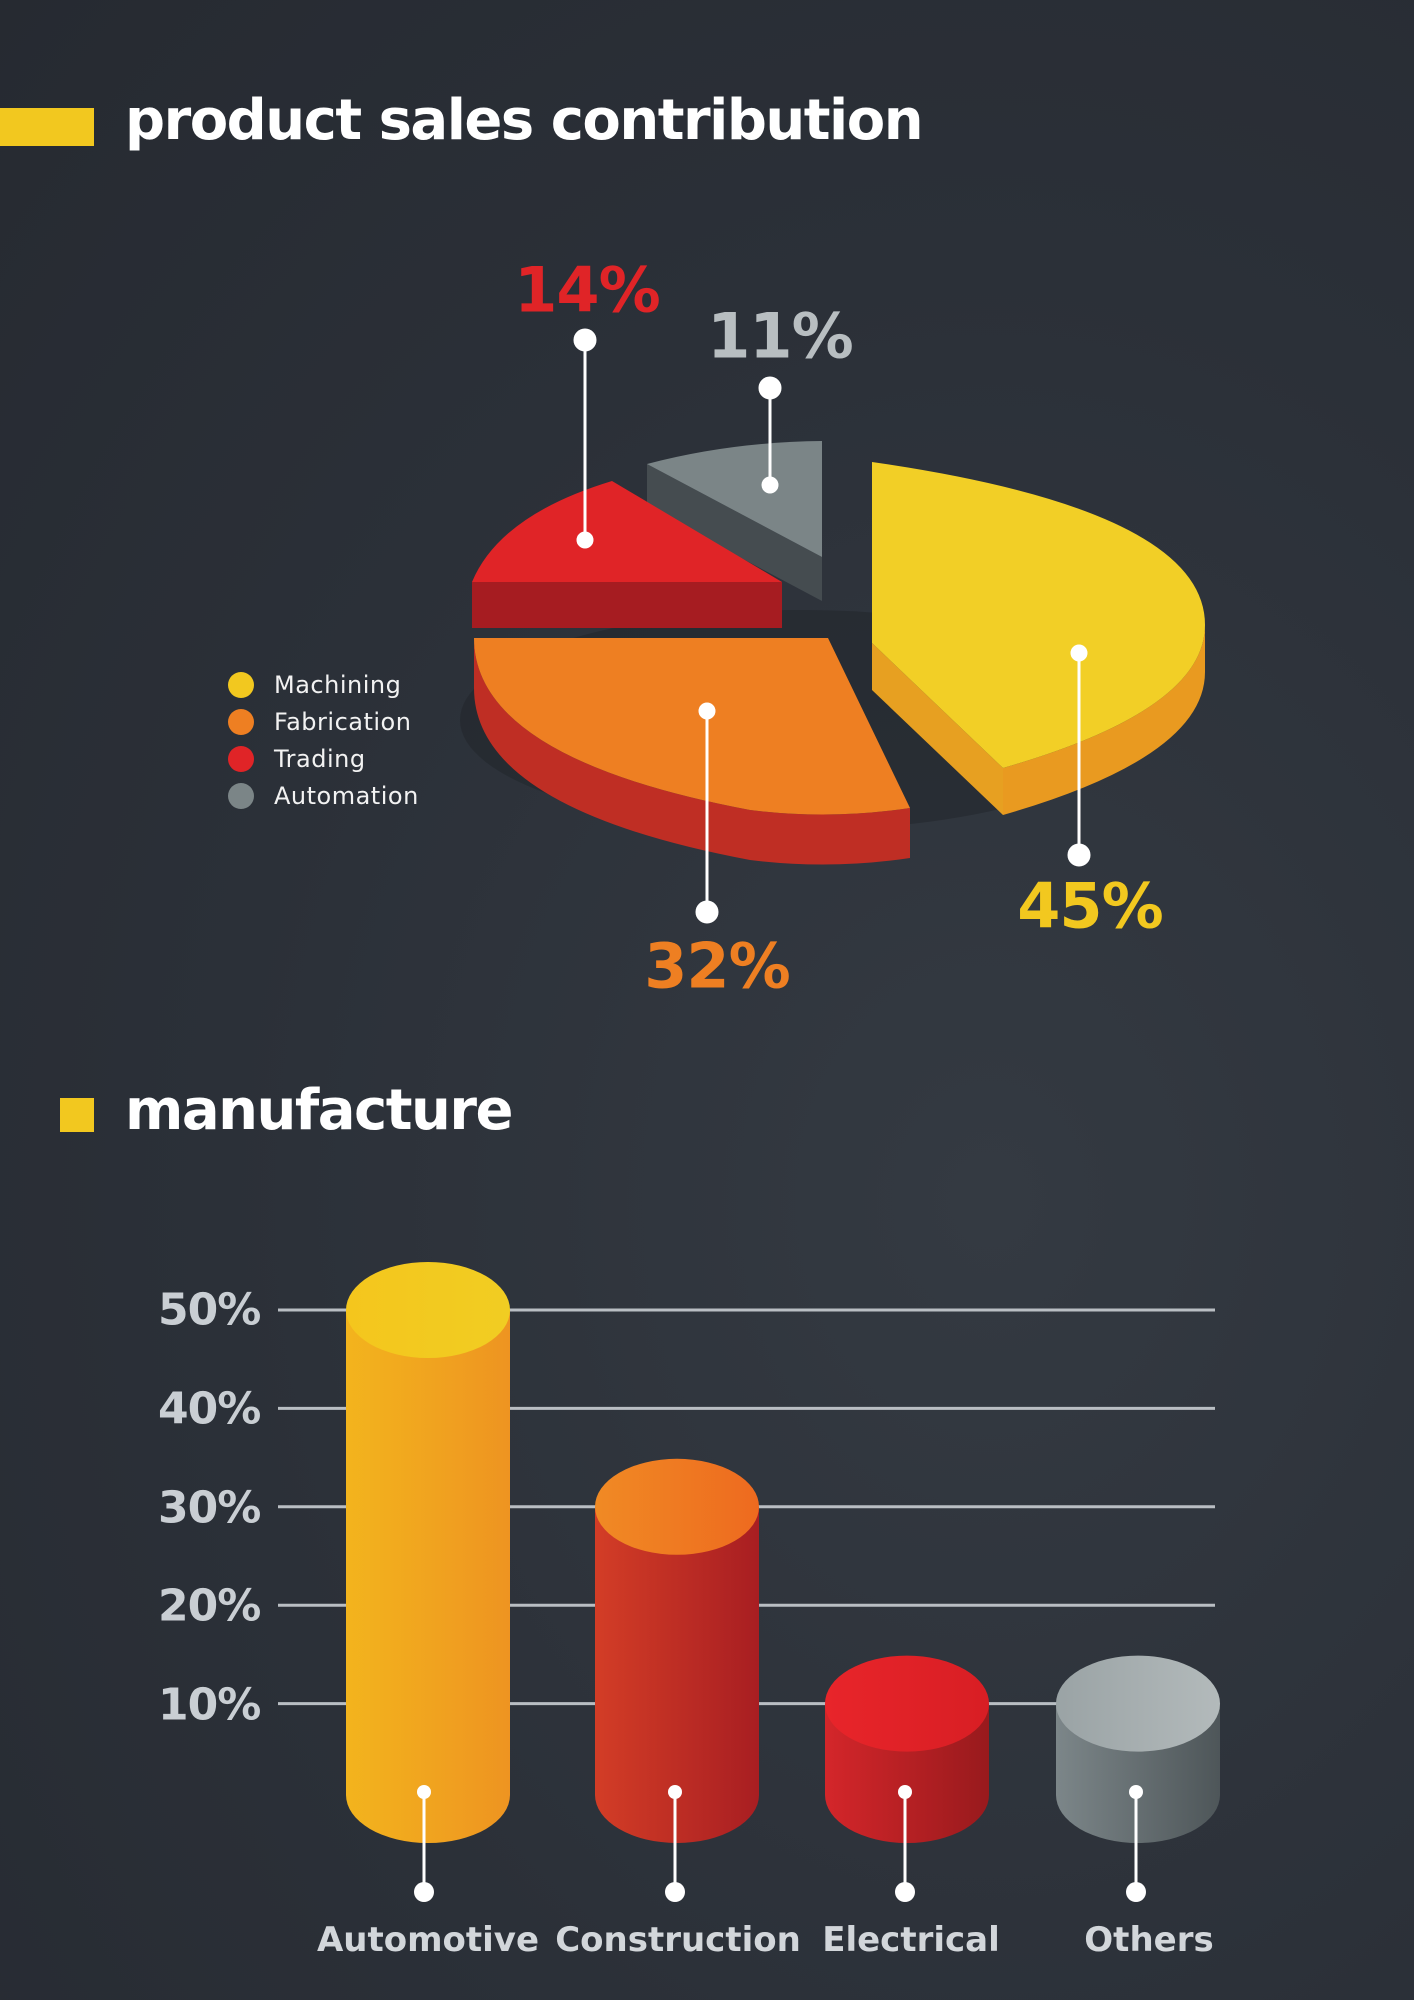  I want to click on bar-top-electrical, so click(907, 1703).